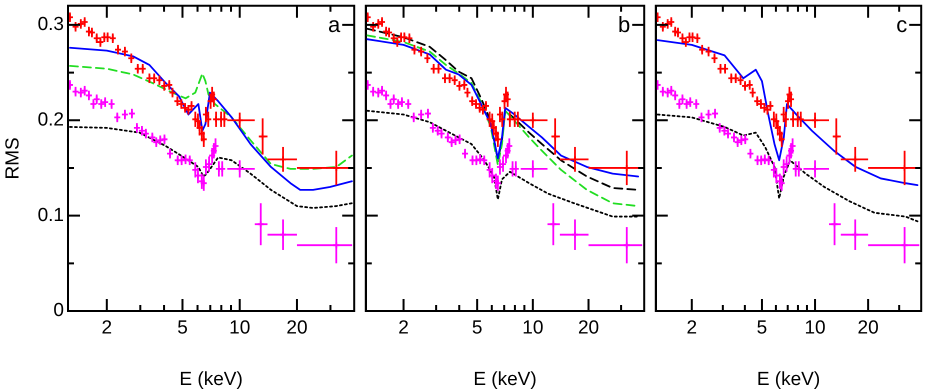 This screenshot has height=391, width=927. I want to click on y-axis-title: RMS, so click(13, 158).